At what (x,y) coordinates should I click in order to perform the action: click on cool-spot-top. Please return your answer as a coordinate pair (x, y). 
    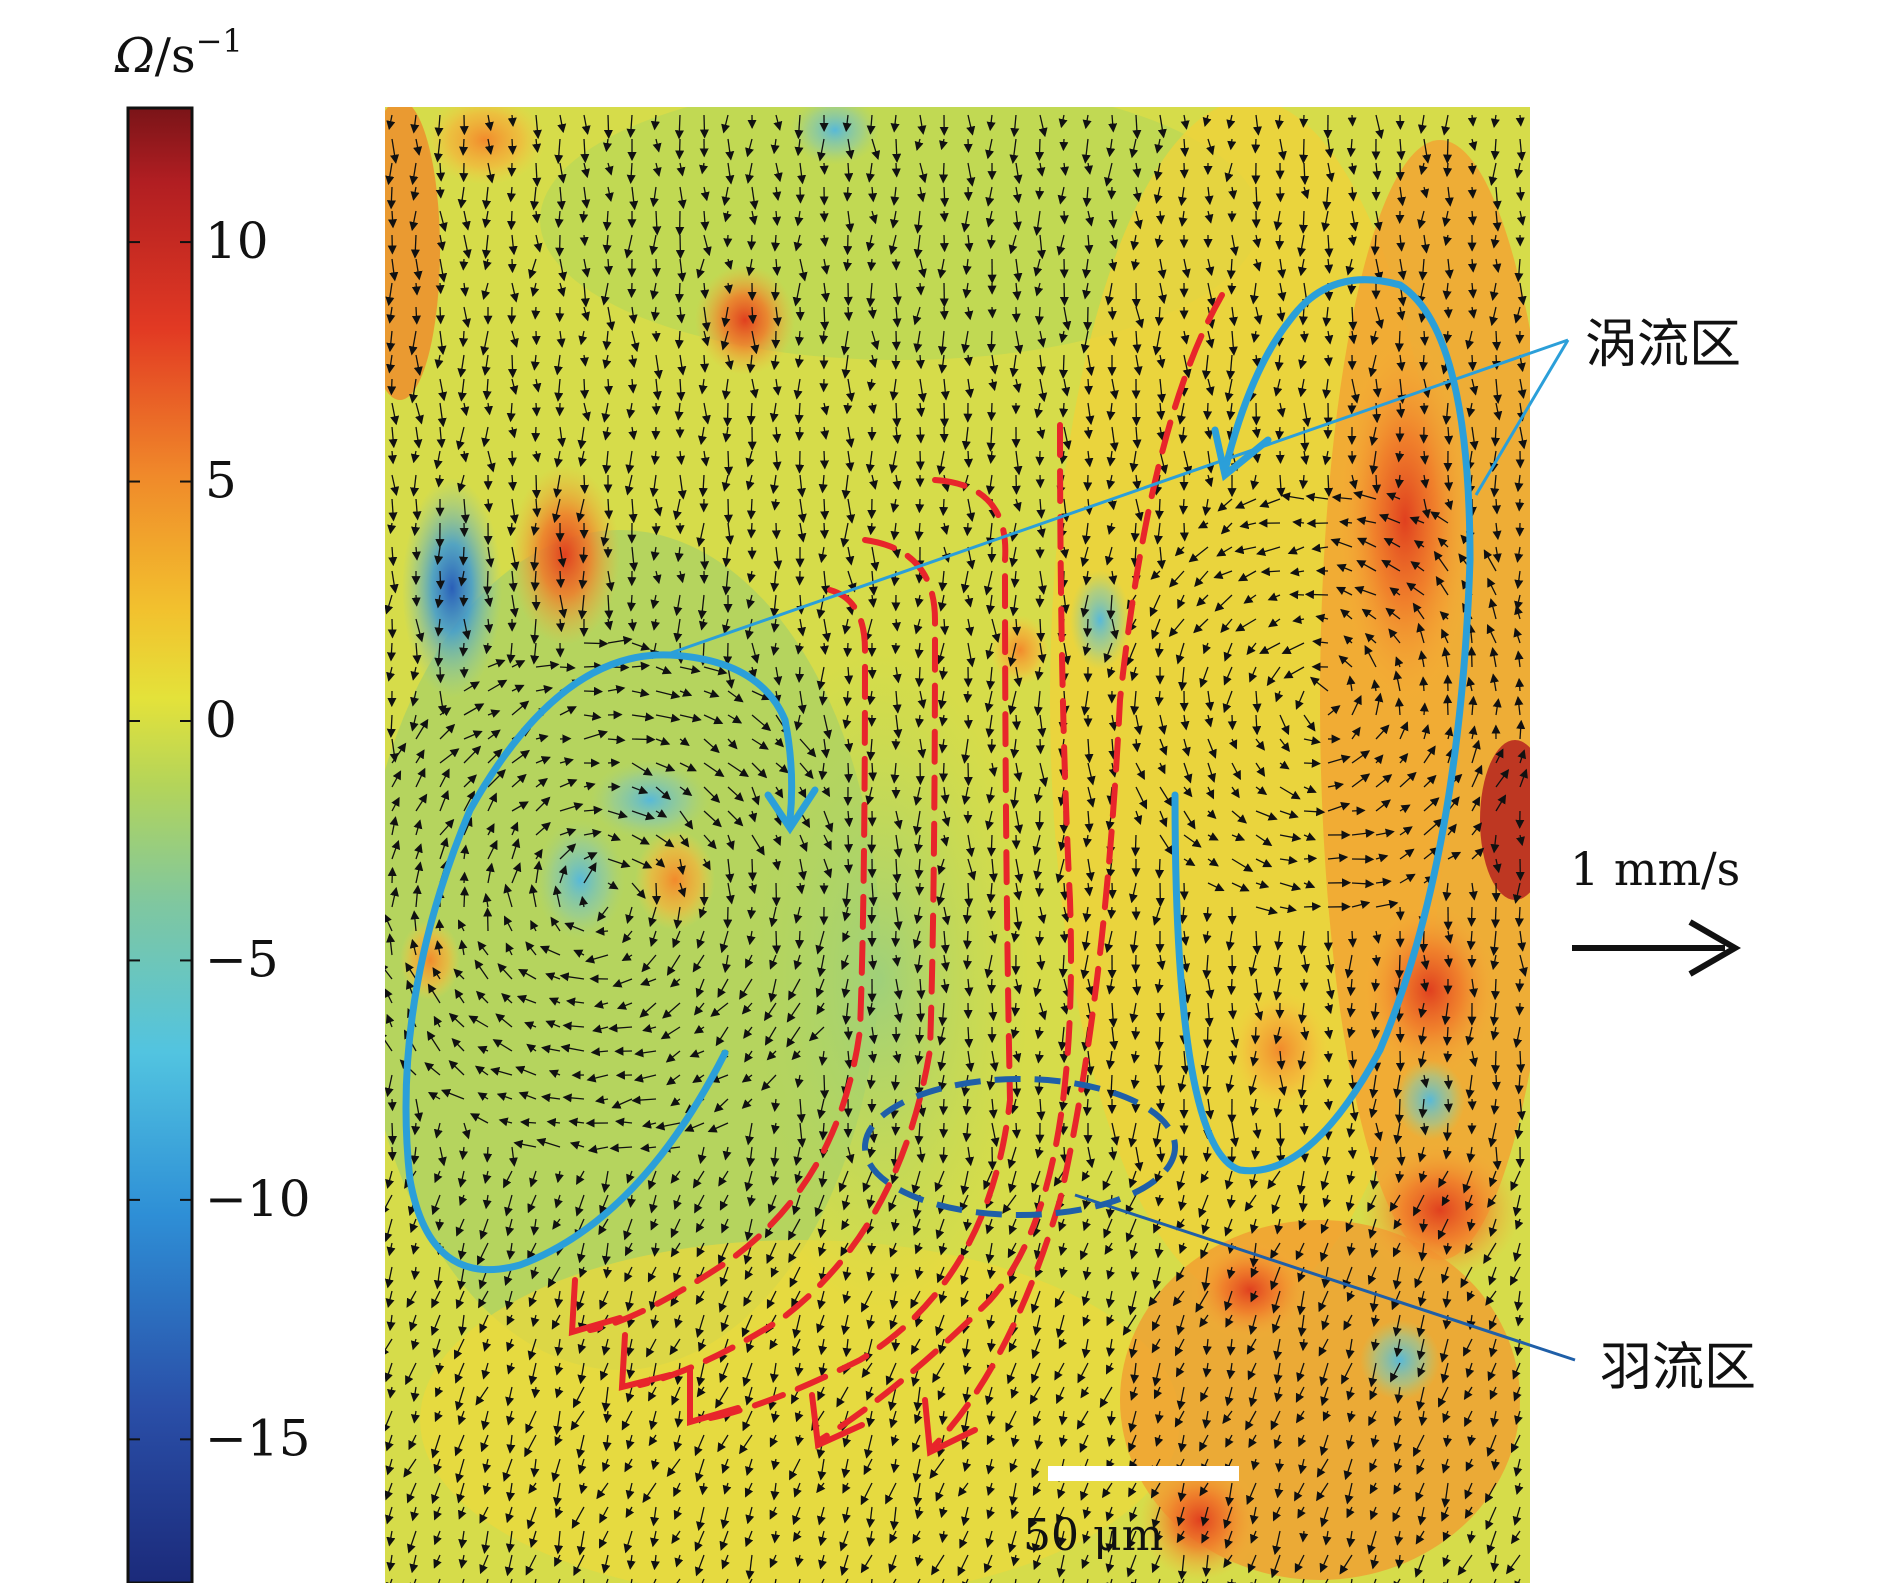
    Looking at the image, I should click on (835, 136).